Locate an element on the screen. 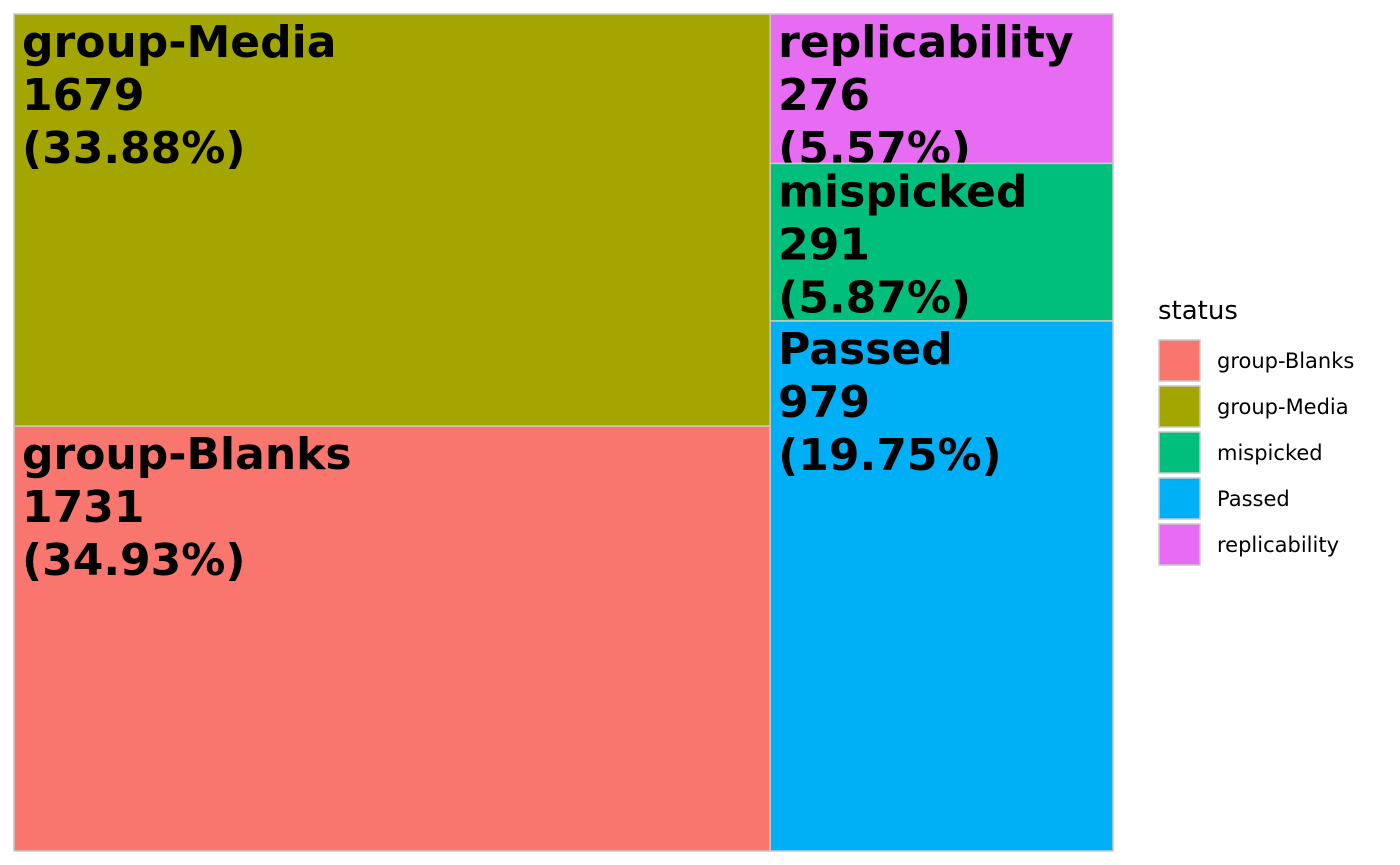 The image size is (1400, 865). legend-item-replicability: replicability is located at coordinates (1248, 544).